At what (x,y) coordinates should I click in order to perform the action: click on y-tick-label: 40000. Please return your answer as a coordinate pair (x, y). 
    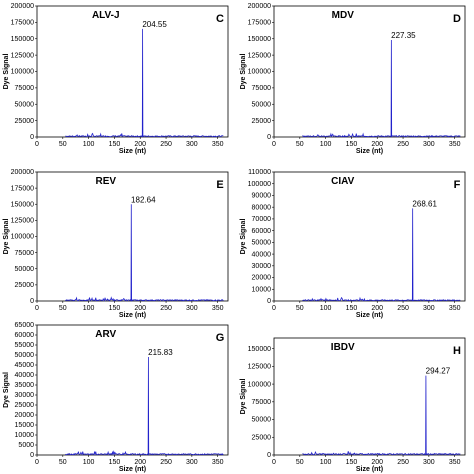
    Looking at the image, I should click on (262, 254).